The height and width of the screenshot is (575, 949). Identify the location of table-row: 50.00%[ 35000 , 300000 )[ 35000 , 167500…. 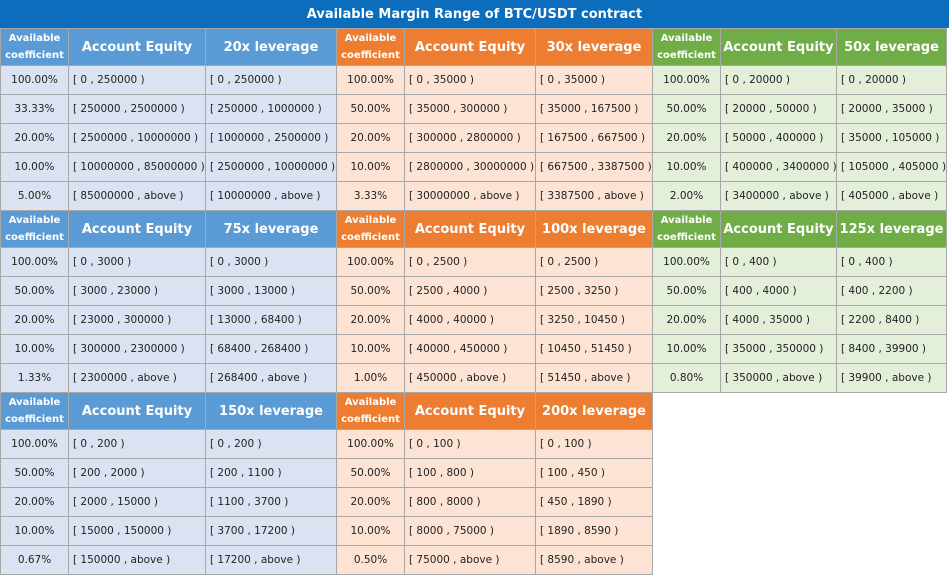
(494, 109).